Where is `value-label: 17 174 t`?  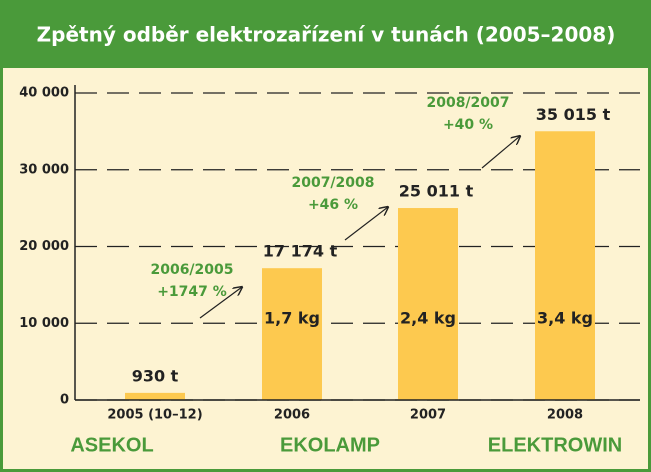
value-label: 17 174 t is located at coordinates (300, 251).